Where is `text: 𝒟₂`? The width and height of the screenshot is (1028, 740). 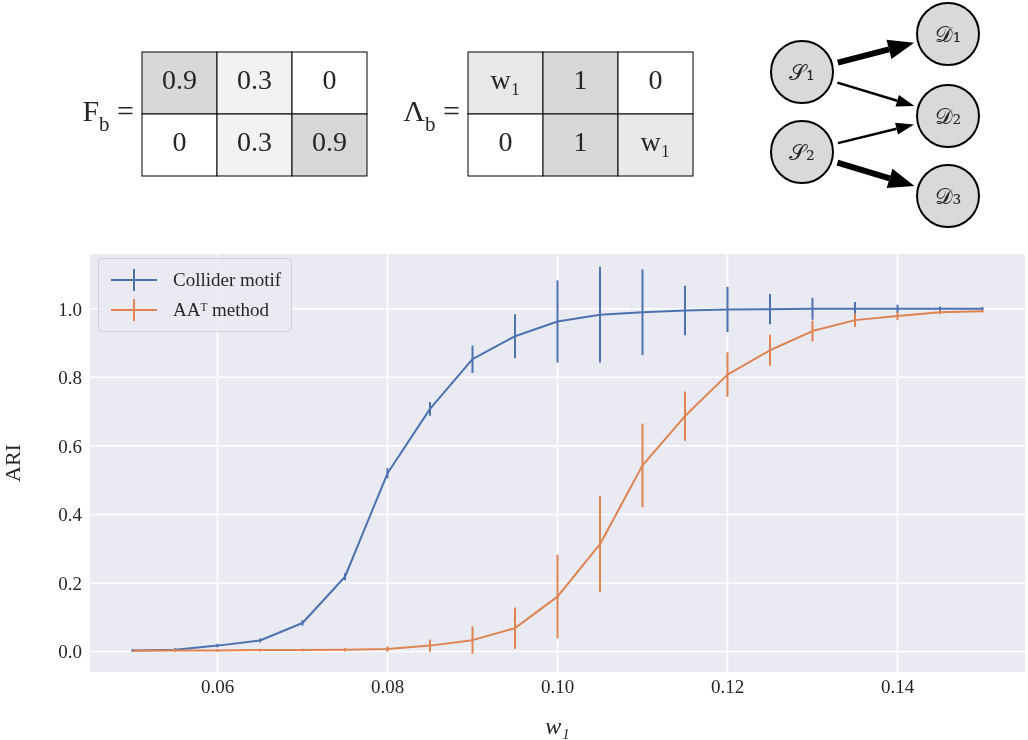
text: 𝒟₂ is located at coordinates (948, 116).